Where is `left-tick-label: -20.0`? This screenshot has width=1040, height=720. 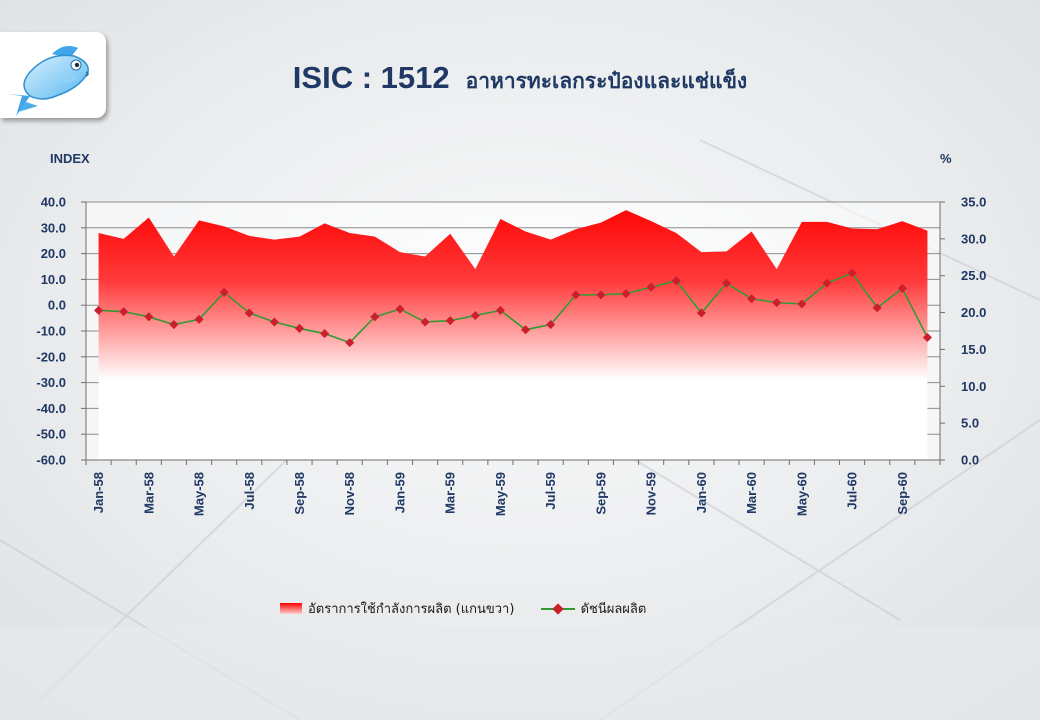 left-tick-label: -20.0 is located at coordinates (51, 356).